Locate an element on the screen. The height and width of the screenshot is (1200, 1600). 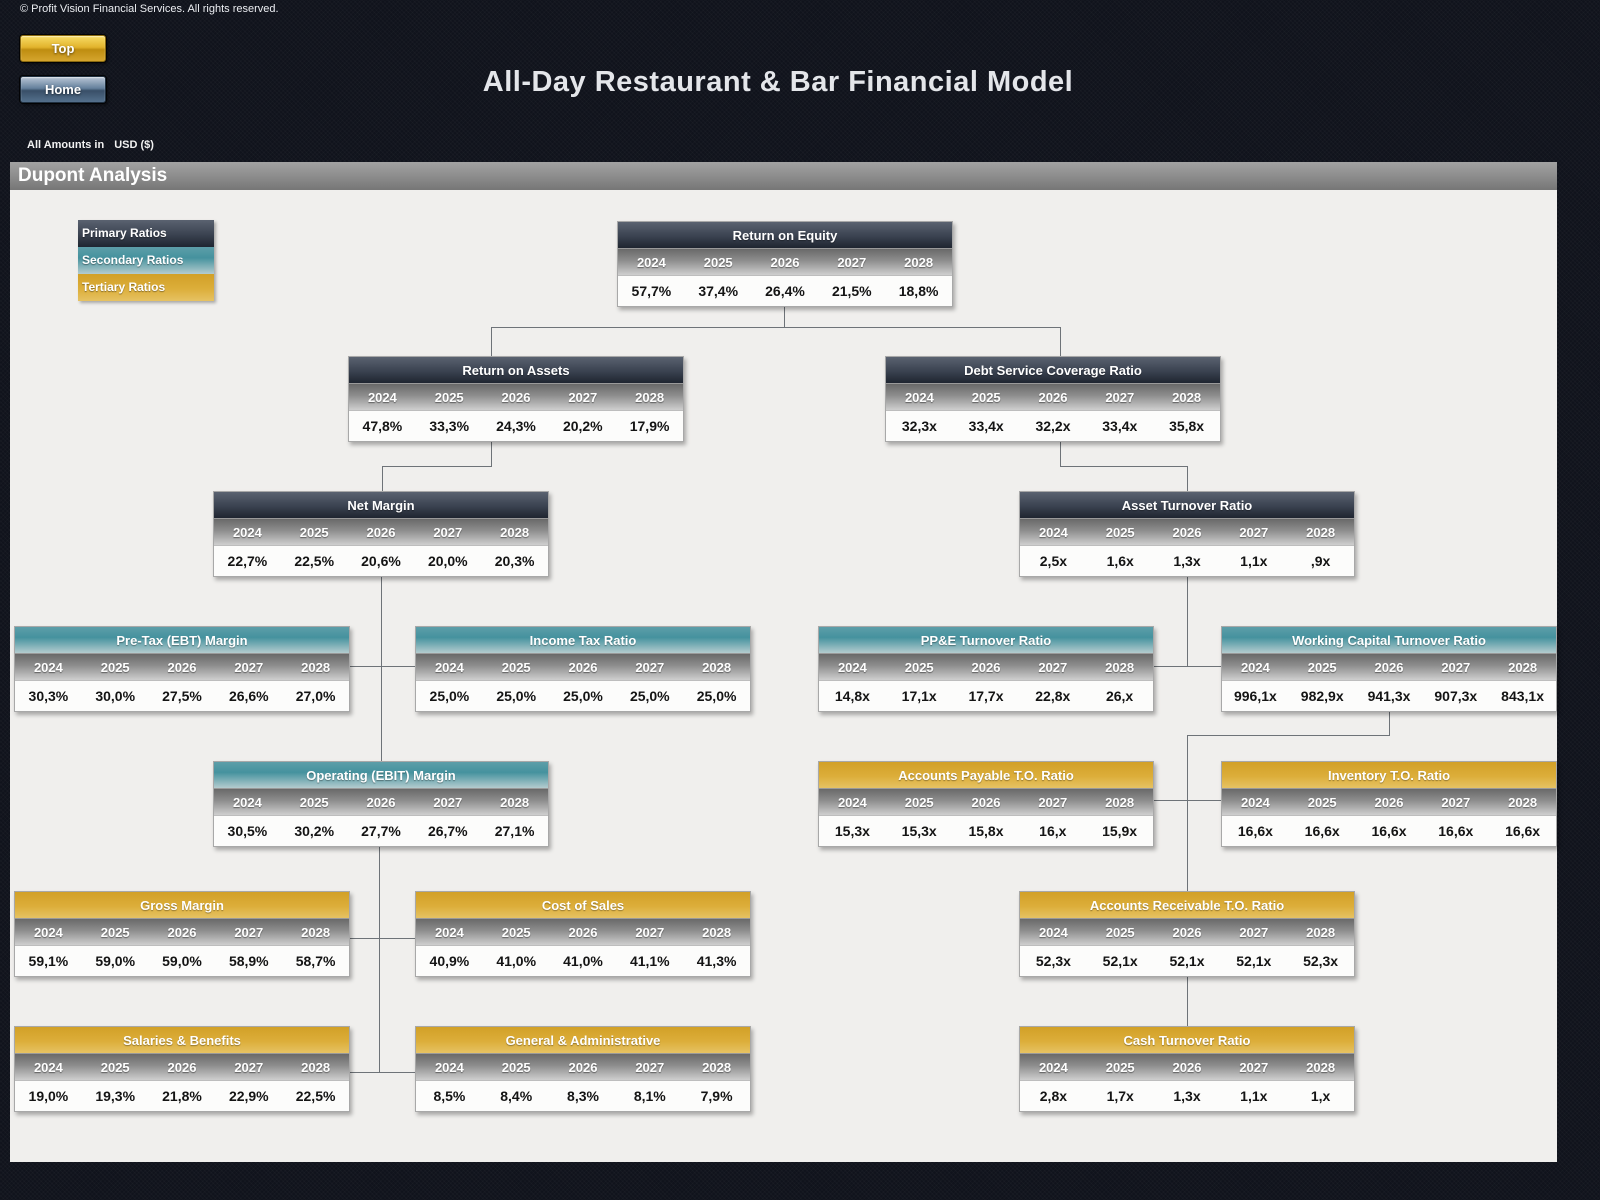
ratio-value: 52,3x is located at coordinates (1053, 961).